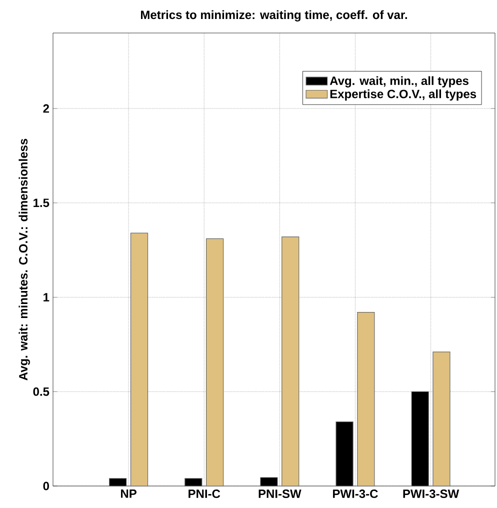 This screenshot has width=497, height=508. Describe the element at coordinates (41, 391) in the screenshot. I see `y-tick-label: 0.5` at that location.